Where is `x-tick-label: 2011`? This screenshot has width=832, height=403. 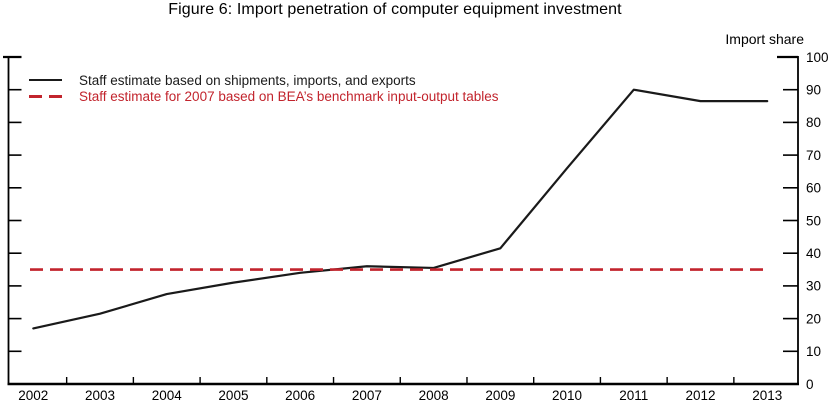 x-tick-label: 2011 is located at coordinates (633, 395).